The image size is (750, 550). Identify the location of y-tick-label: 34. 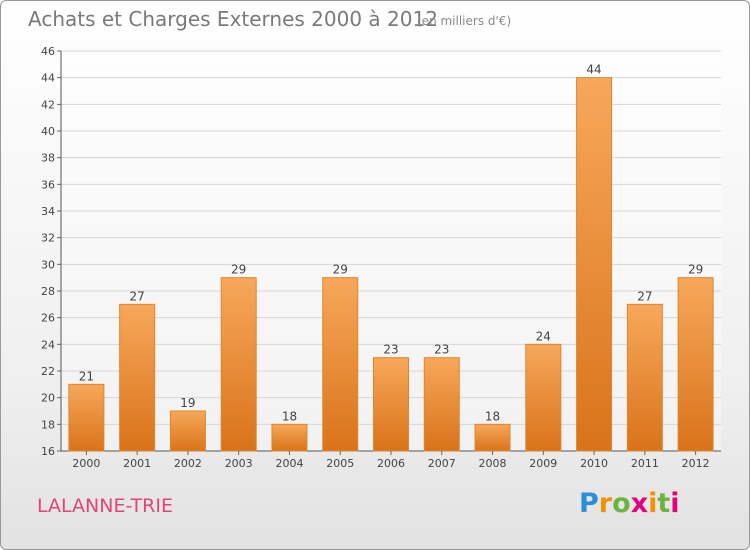
(48, 211).